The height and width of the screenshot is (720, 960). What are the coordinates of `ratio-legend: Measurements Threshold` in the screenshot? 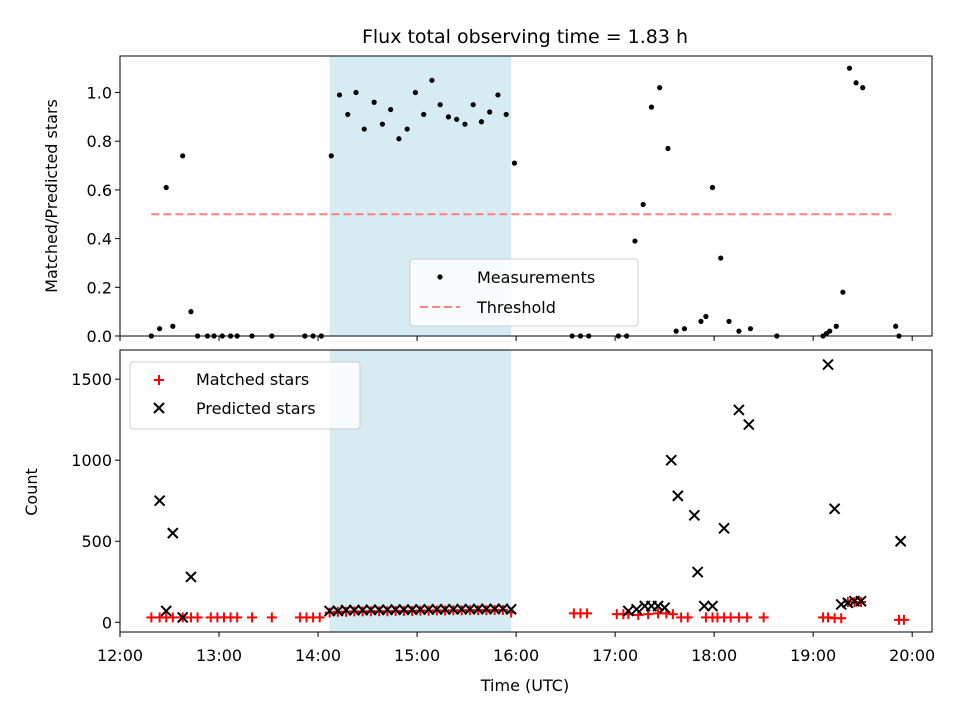 It's located at (524, 292).